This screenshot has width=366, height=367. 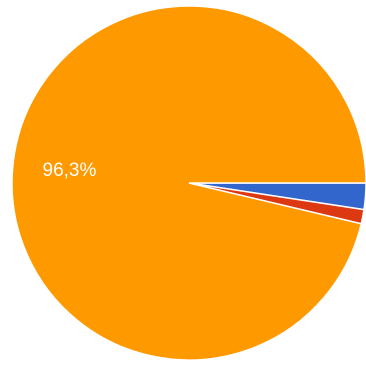 I want to click on pie-labels: 96,3%, so click(x=70, y=170).